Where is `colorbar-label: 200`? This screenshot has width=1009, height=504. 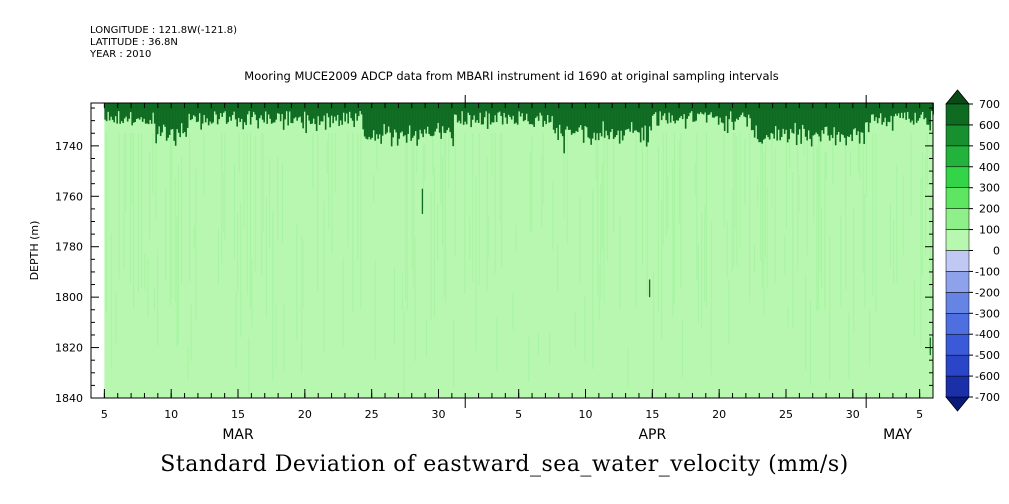 colorbar-label: 200 is located at coordinates (989, 209).